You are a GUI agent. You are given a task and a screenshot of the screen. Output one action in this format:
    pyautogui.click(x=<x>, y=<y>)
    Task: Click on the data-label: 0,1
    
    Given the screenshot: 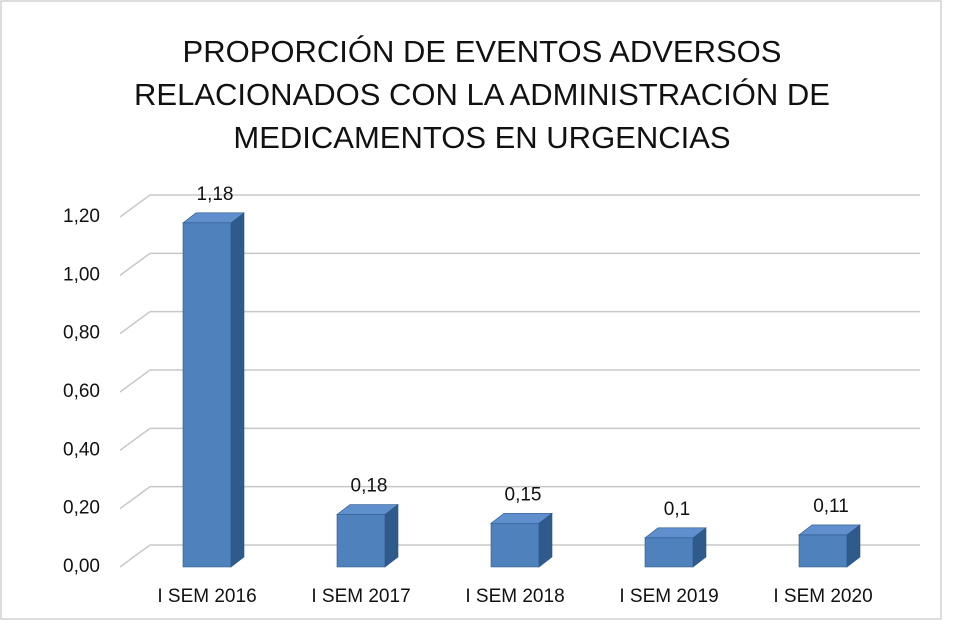 What is the action you would take?
    pyautogui.click(x=677, y=509)
    